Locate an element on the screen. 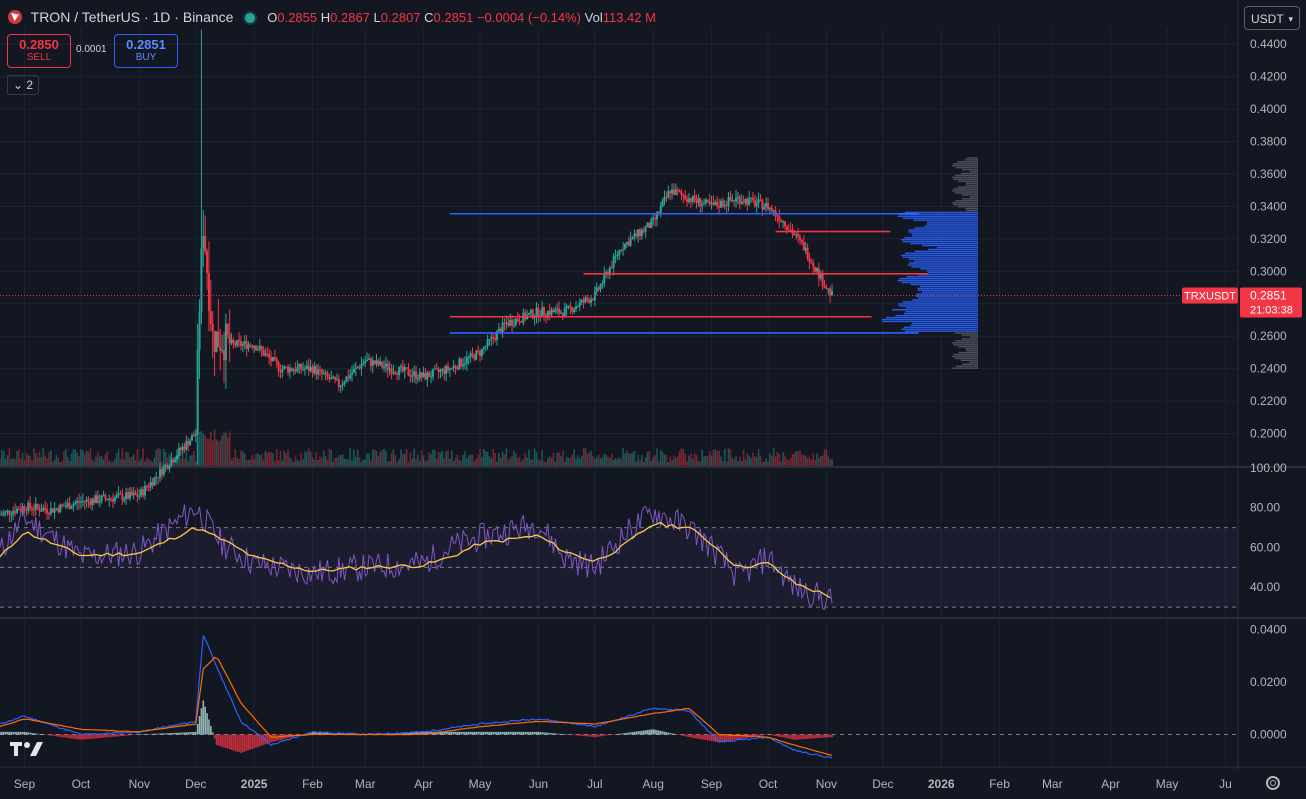 The height and width of the screenshot is (799, 1306). buy-button: 0.2851 BUY is located at coordinates (146, 51).